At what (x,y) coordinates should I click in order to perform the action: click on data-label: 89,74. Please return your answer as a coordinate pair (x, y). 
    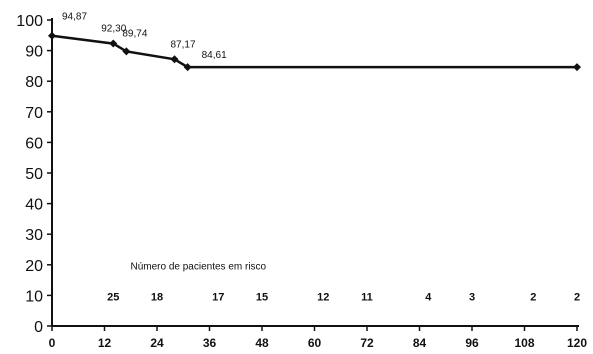
    Looking at the image, I should click on (134, 33).